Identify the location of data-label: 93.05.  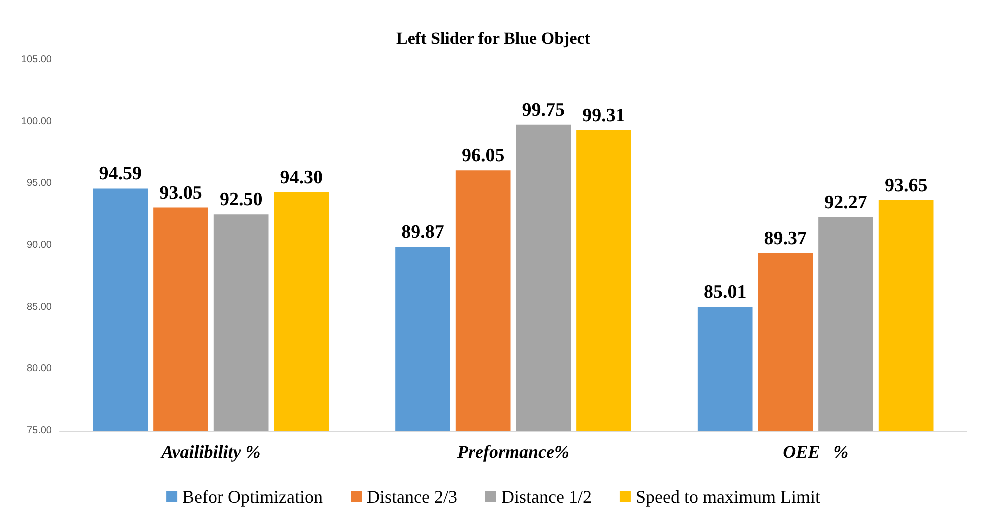
(181, 193).